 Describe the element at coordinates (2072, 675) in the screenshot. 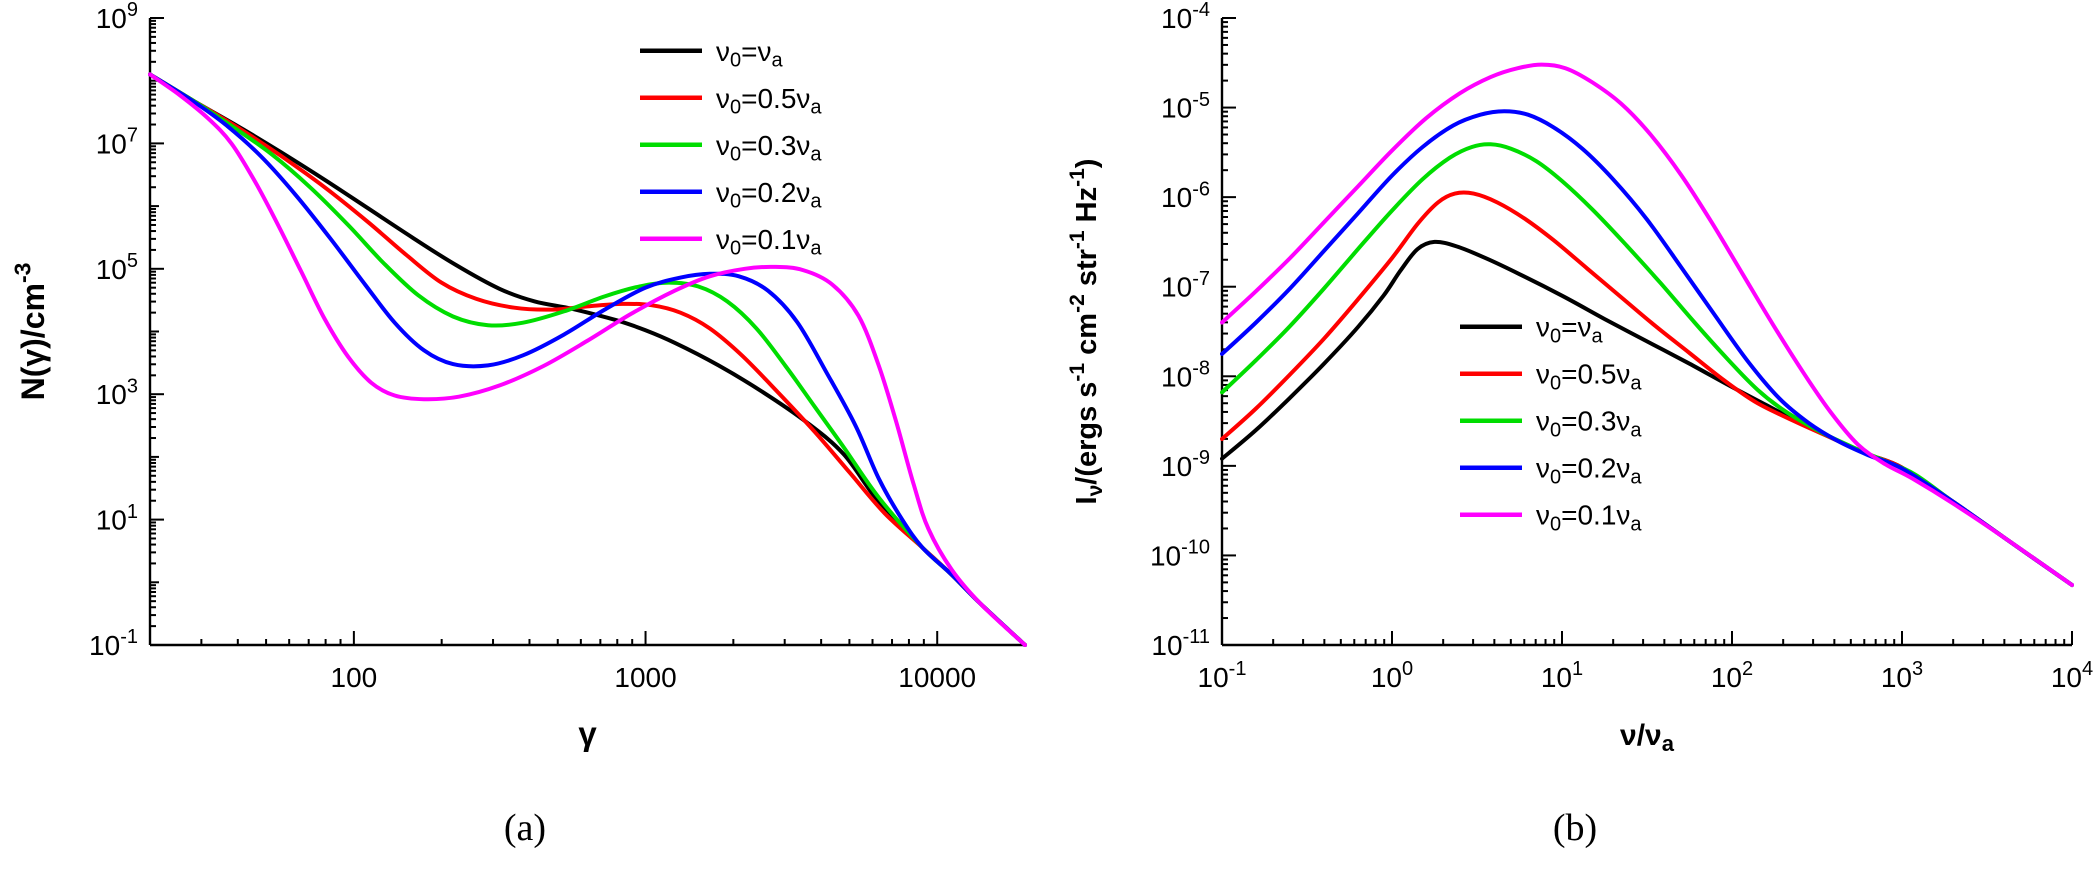

I see `svg-text: 10⁴` at that location.